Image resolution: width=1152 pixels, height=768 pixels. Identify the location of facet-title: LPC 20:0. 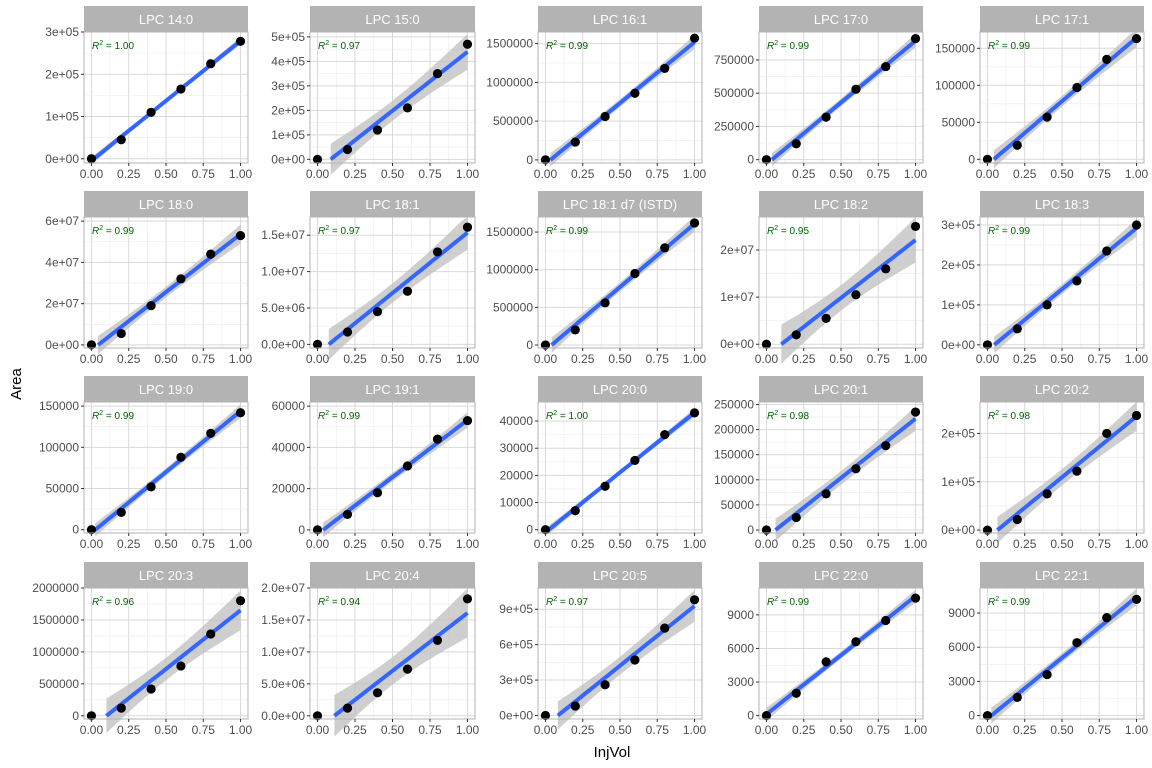
(620, 389).